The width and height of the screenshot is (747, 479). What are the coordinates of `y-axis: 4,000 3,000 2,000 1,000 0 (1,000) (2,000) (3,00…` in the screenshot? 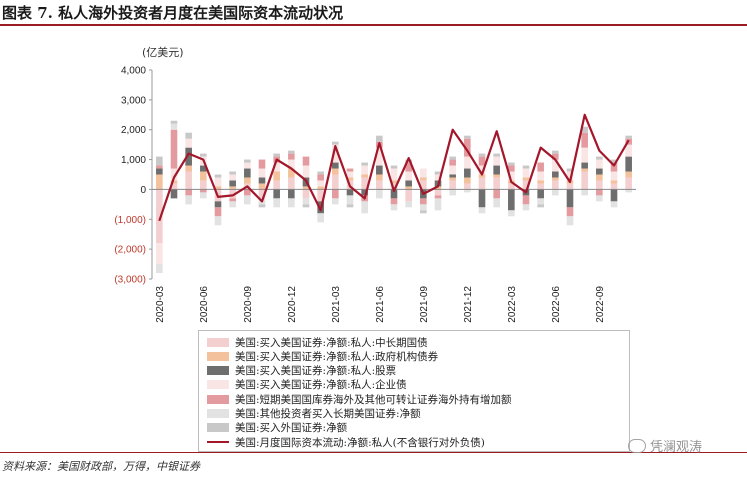 It's located at (133, 176).